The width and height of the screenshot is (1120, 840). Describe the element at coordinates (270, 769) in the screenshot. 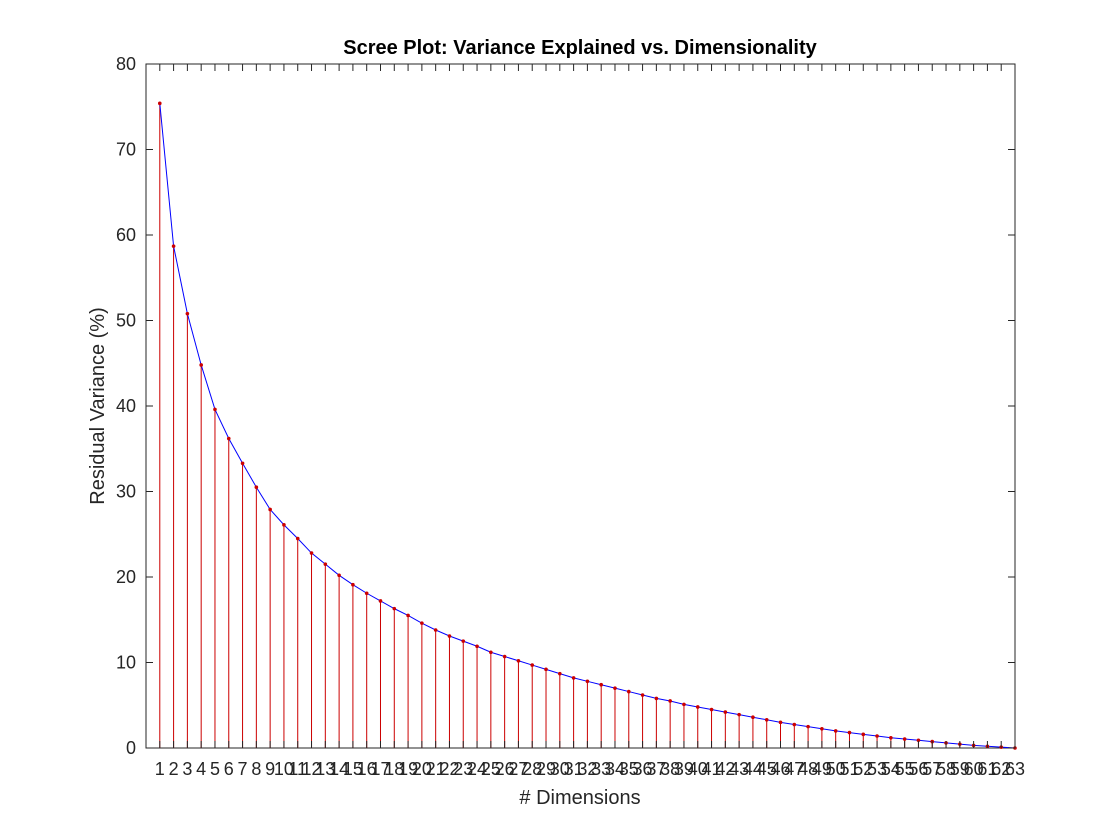

I see `x-tick-label: 9` at that location.